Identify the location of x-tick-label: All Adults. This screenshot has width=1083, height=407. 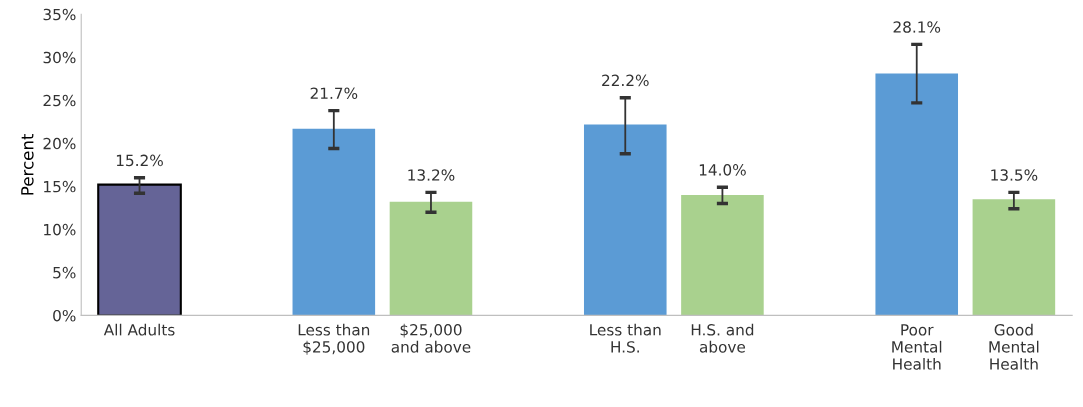
(139, 329).